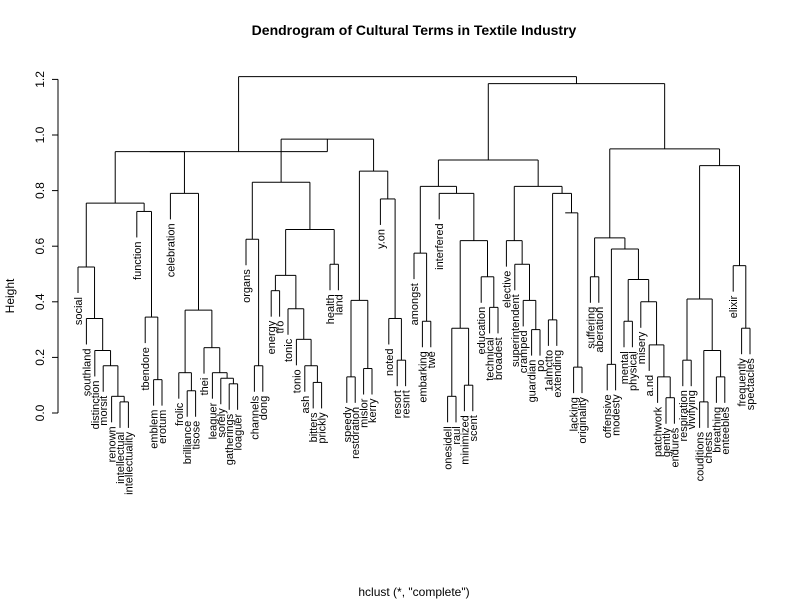 The width and height of the screenshot is (800, 600). Describe the element at coordinates (717, 430) in the screenshot. I see `leaf-label: breathing` at that location.